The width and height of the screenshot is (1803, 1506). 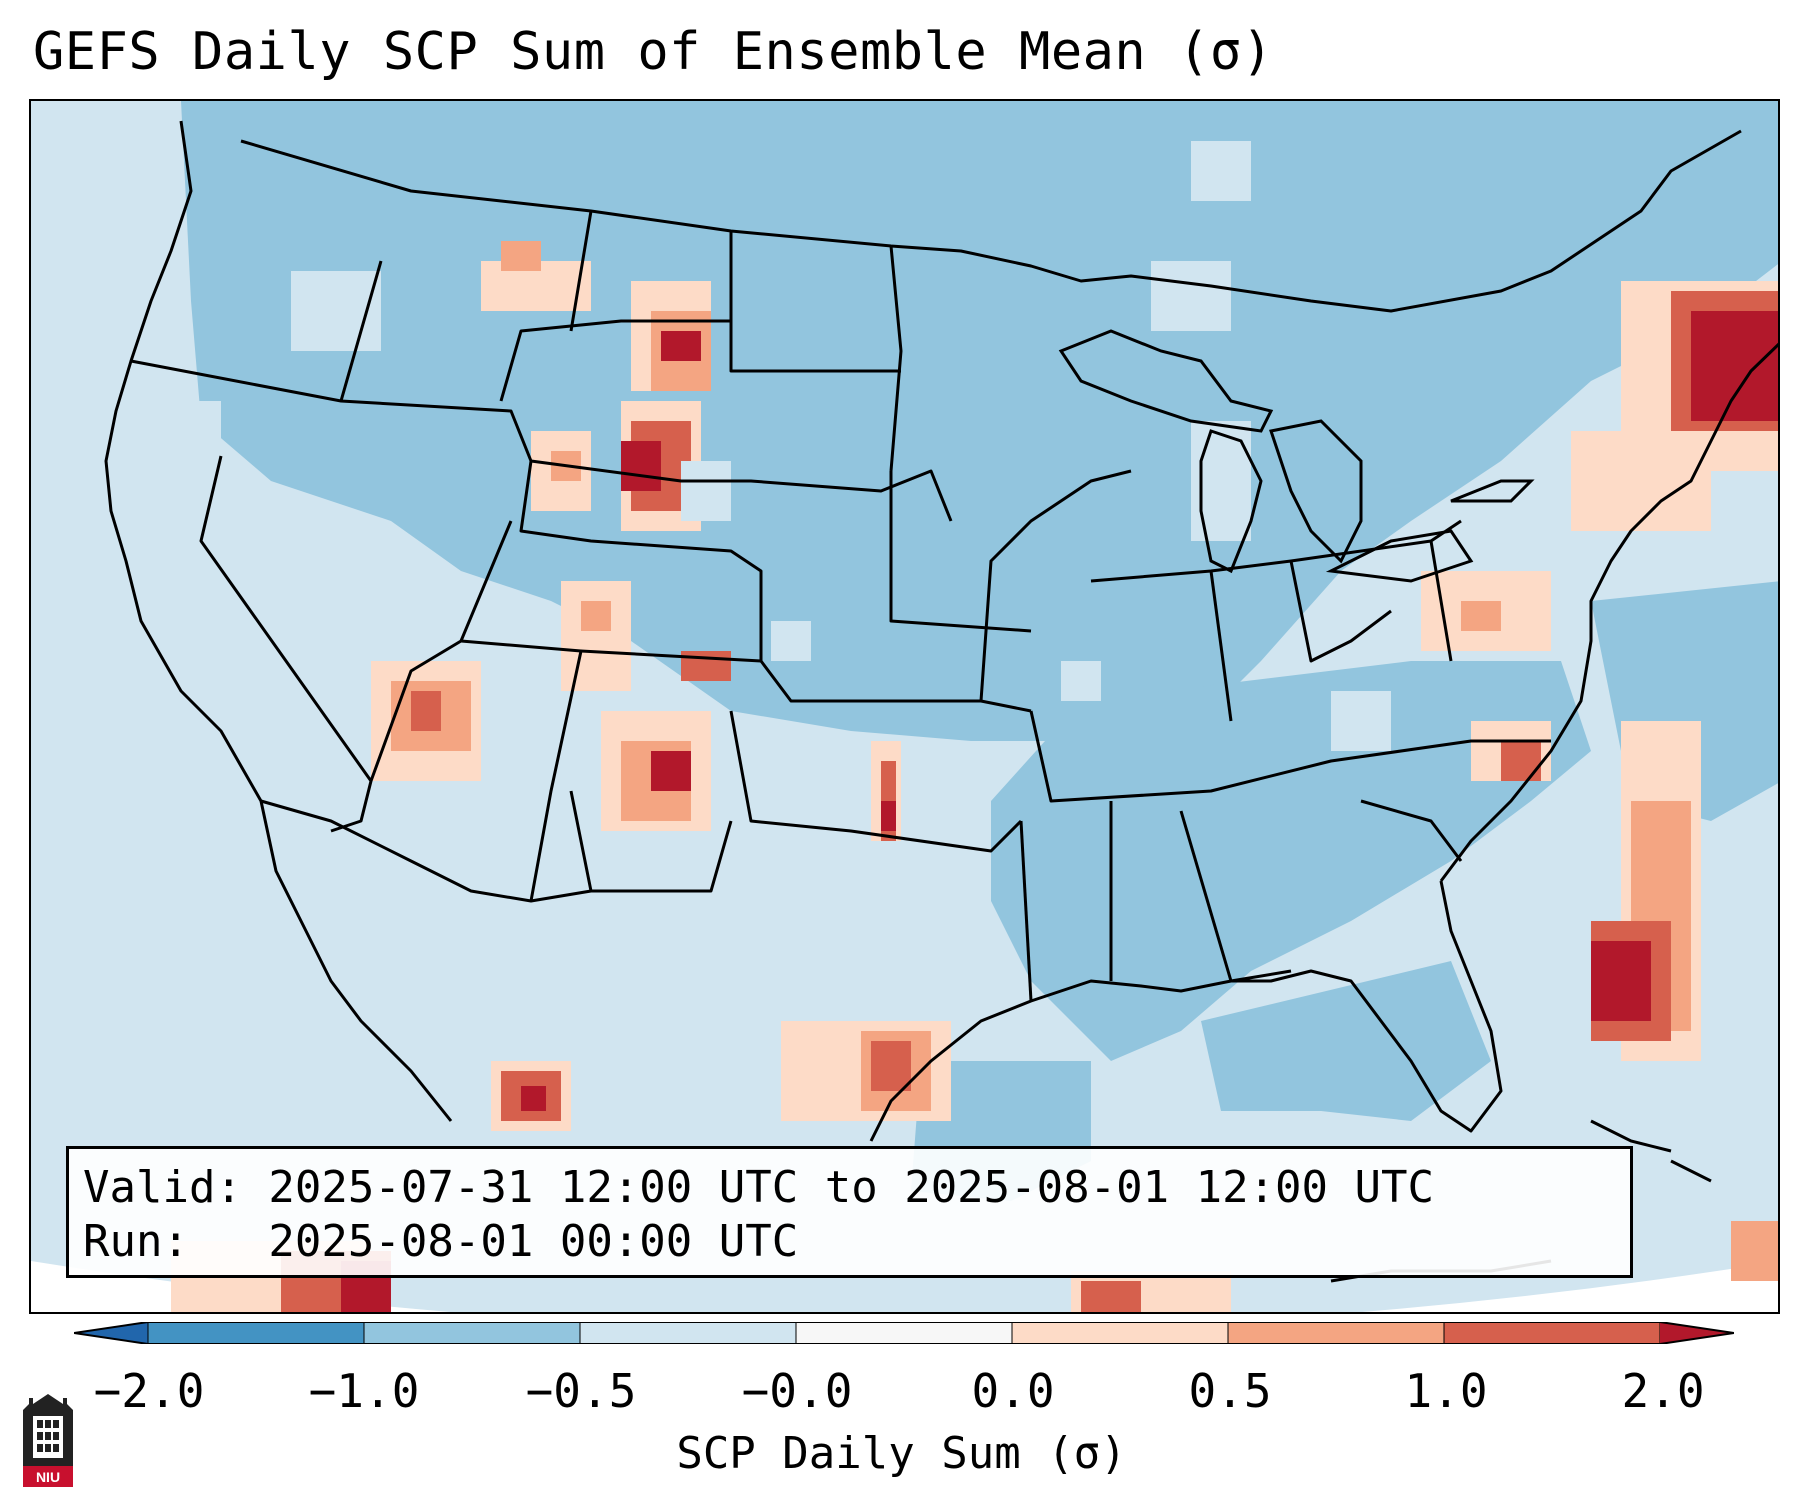 What do you see at coordinates (1697, 1333) in the screenshot?
I see `colorbar-over-arrow` at bounding box center [1697, 1333].